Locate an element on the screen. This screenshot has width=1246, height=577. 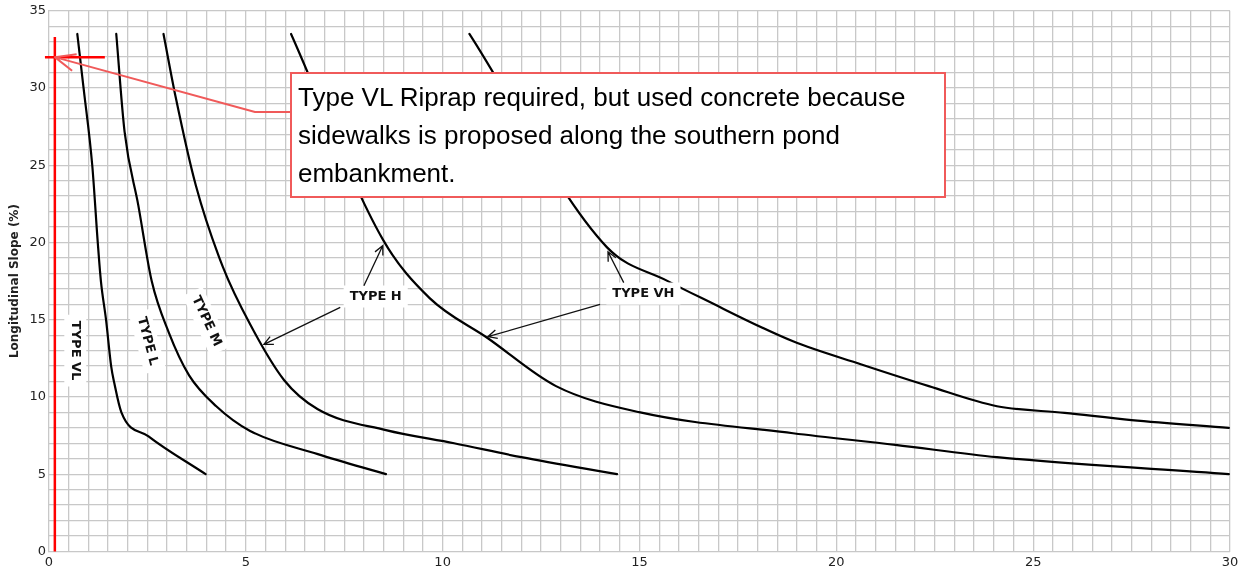
y-axis-title: Longitudinal Slope (%) is located at coordinates (14, 281).